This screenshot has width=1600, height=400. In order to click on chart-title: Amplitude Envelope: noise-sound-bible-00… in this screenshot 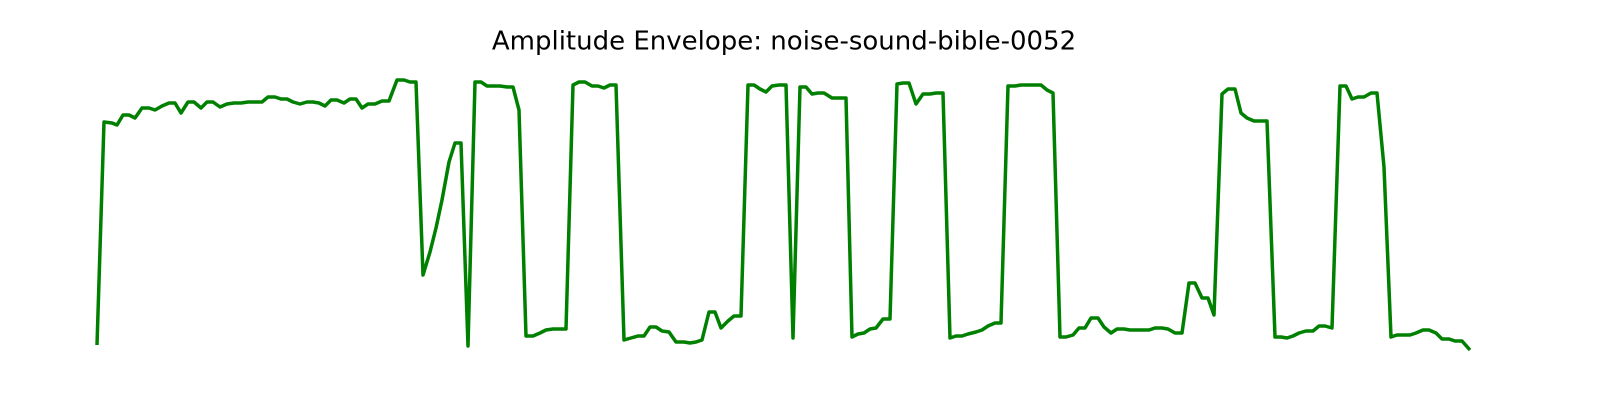, I will do `click(784, 42)`.